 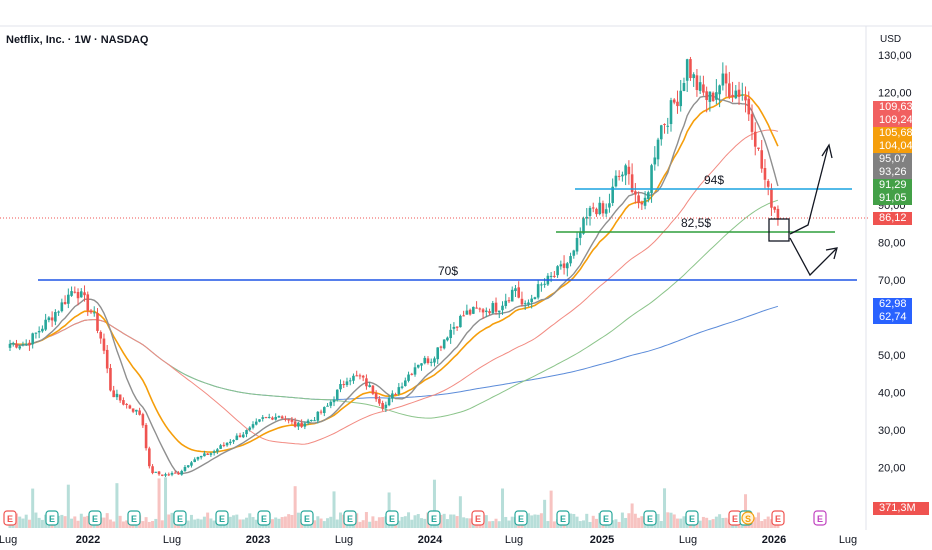 I want to click on projection-drawings, so click(x=803, y=210).